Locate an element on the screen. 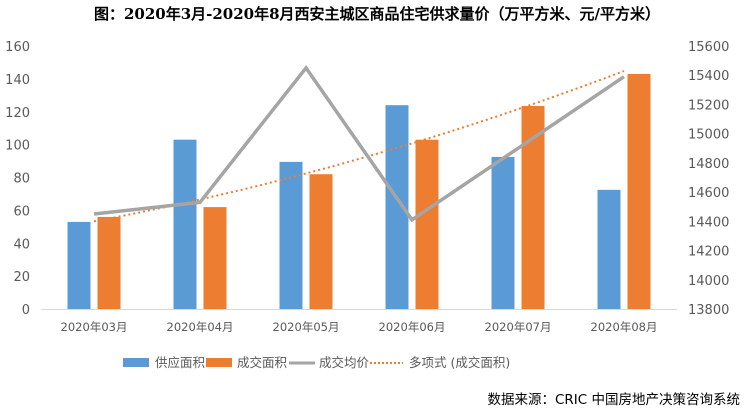 The width and height of the screenshot is (755, 417). legend-swatch-supply is located at coordinates (136, 362).